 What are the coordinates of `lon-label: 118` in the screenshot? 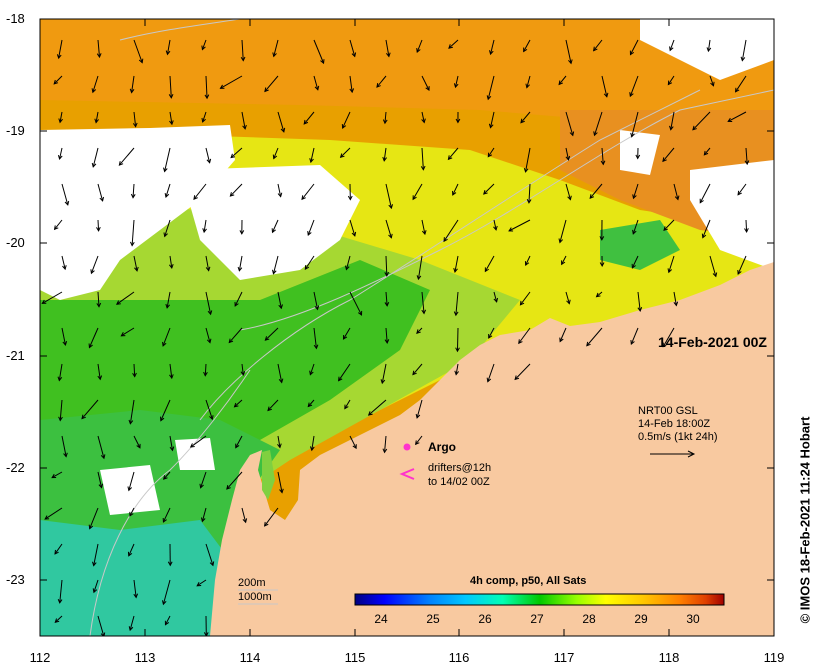 It's located at (669, 657).